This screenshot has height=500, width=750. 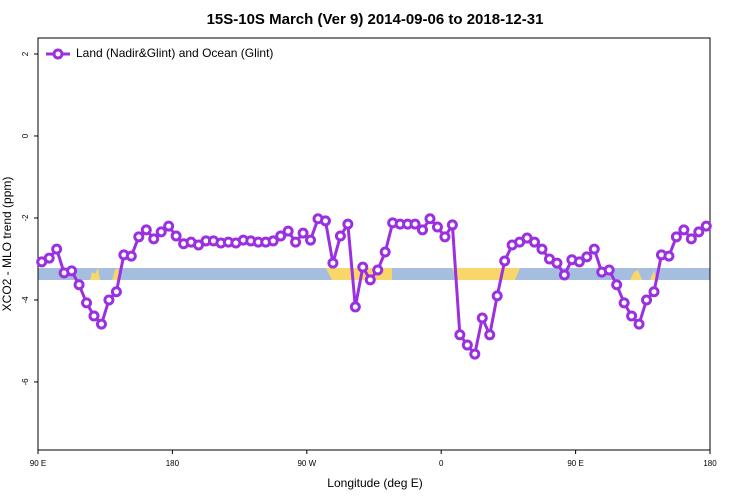 I want to click on x-axis-label: Longitude (deg E), so click(x=374, y=483).